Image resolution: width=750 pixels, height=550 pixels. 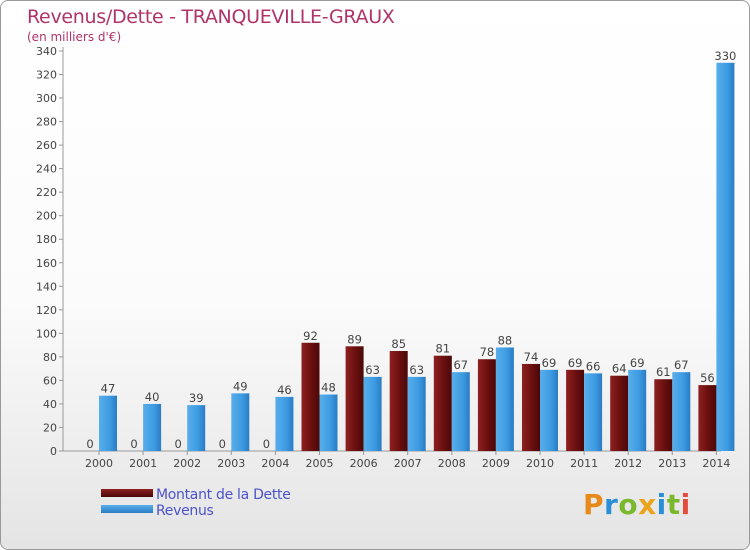 What do you see at coordinates (584, 463) in the screenshot?
I see `x-tick-label: 2011` at bounding box center [584, 463].